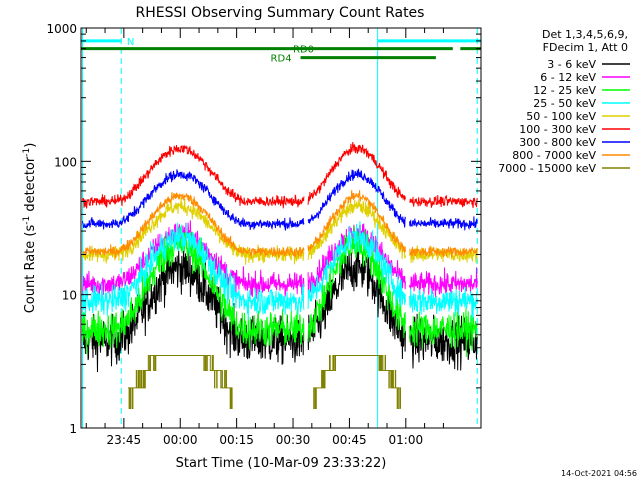 This screenshot has height=480, width=640. What do you see at coordinates (561, 116) in the screenshot?
I see `legend-label-4: 50 - 100 keV` at bounding box center [561, 116].